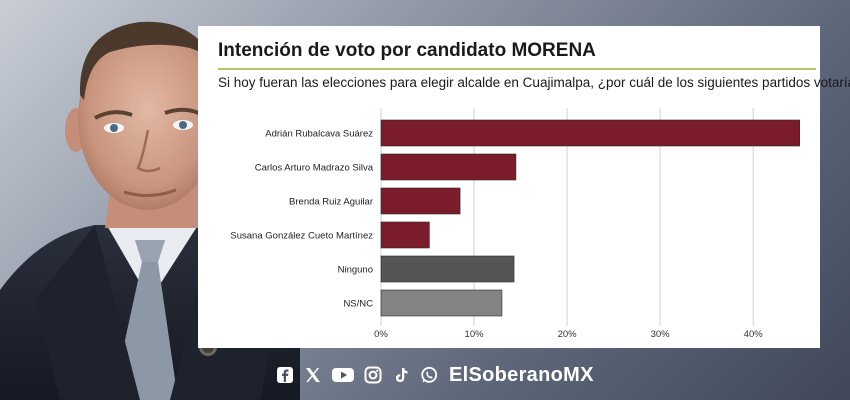 The width and height of the screenshot is (850, 400). Describe the element at coordinates (517, 69) in the screenshot. I see `title-divider` at that location.